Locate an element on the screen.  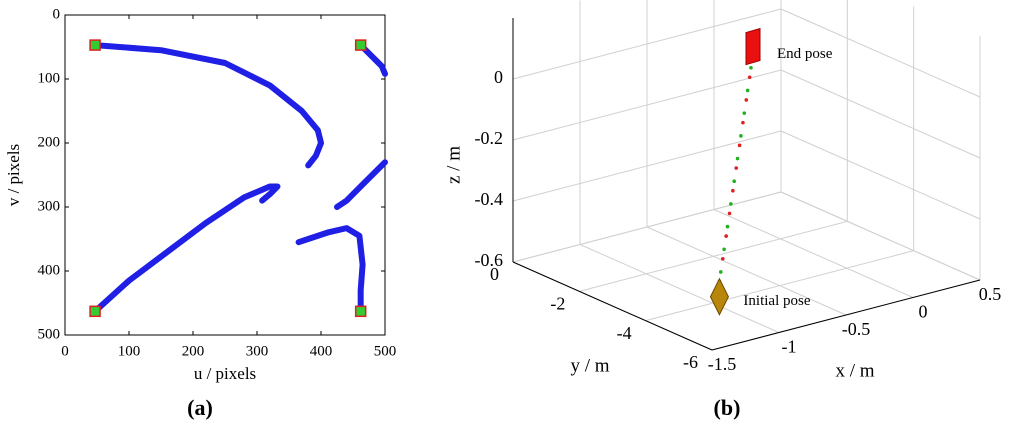
z-tick-label: -0.4 is located at coordinates (489, 199).